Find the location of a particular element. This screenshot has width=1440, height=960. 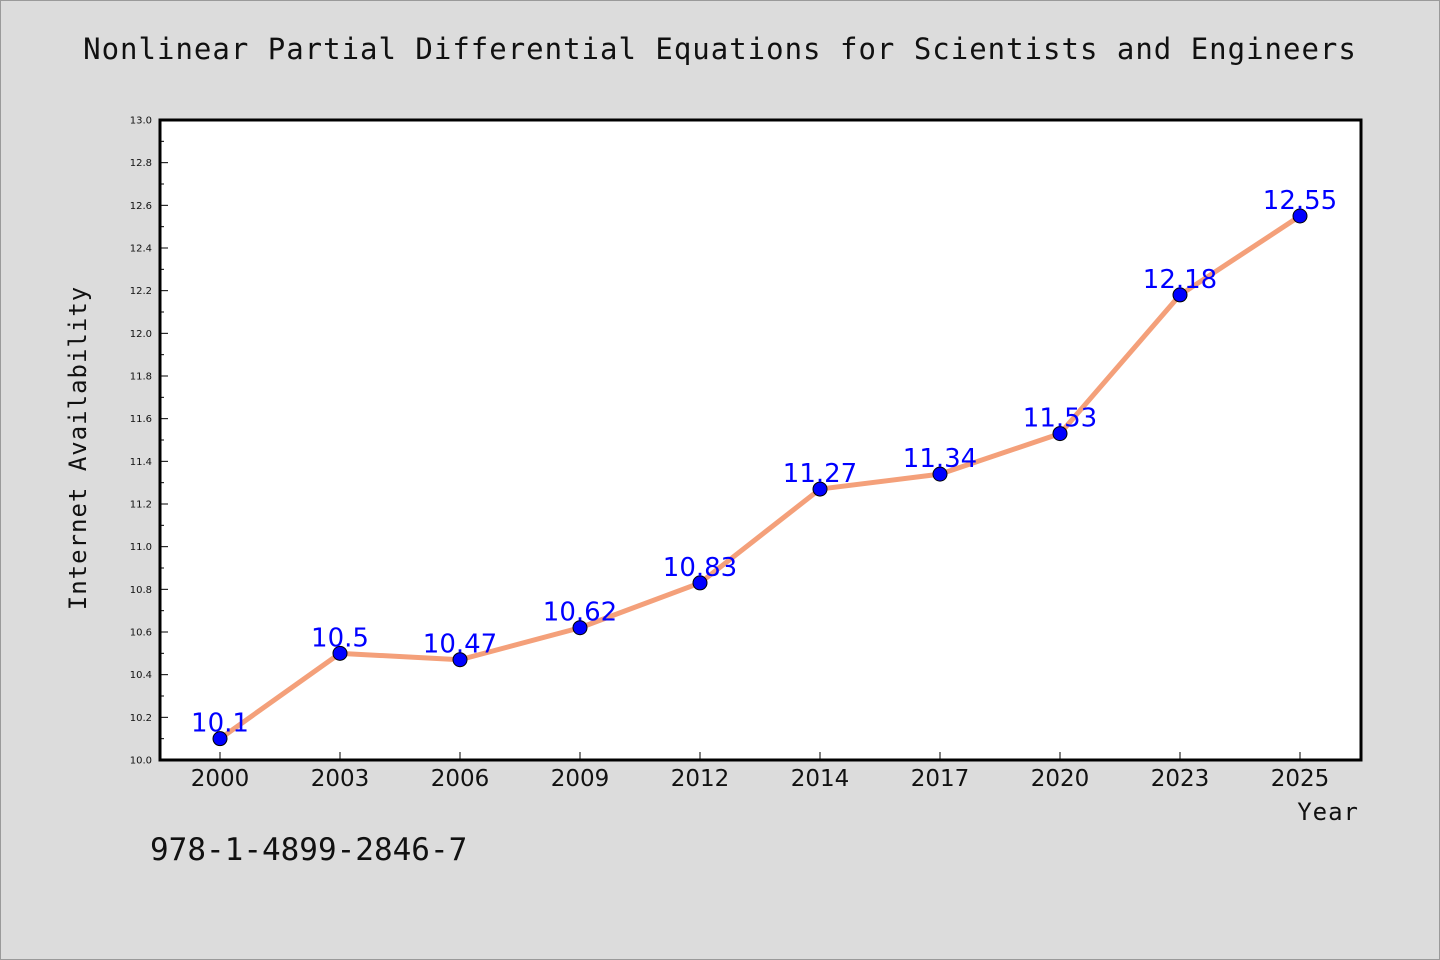

y-tick-label: 10.6 is located at coordinates (141, 633).